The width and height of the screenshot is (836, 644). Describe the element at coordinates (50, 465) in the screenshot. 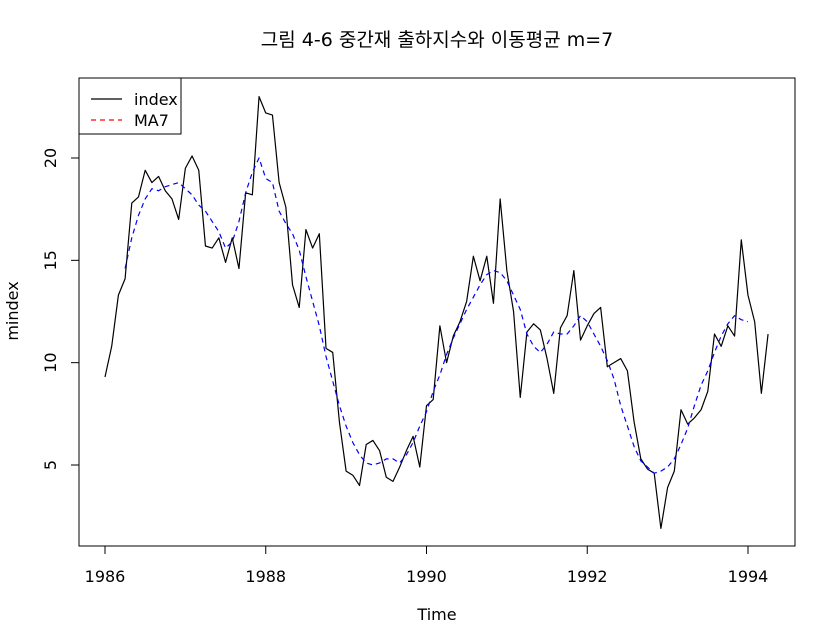

I see `y-tick-label-5: 5` at that location.